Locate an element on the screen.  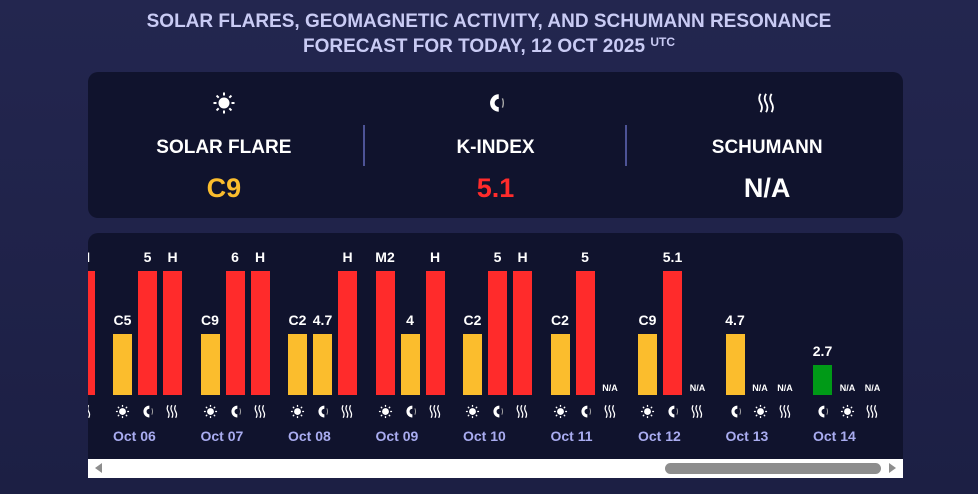
date-label: Oct 13 is located at coordinates (747, 436).